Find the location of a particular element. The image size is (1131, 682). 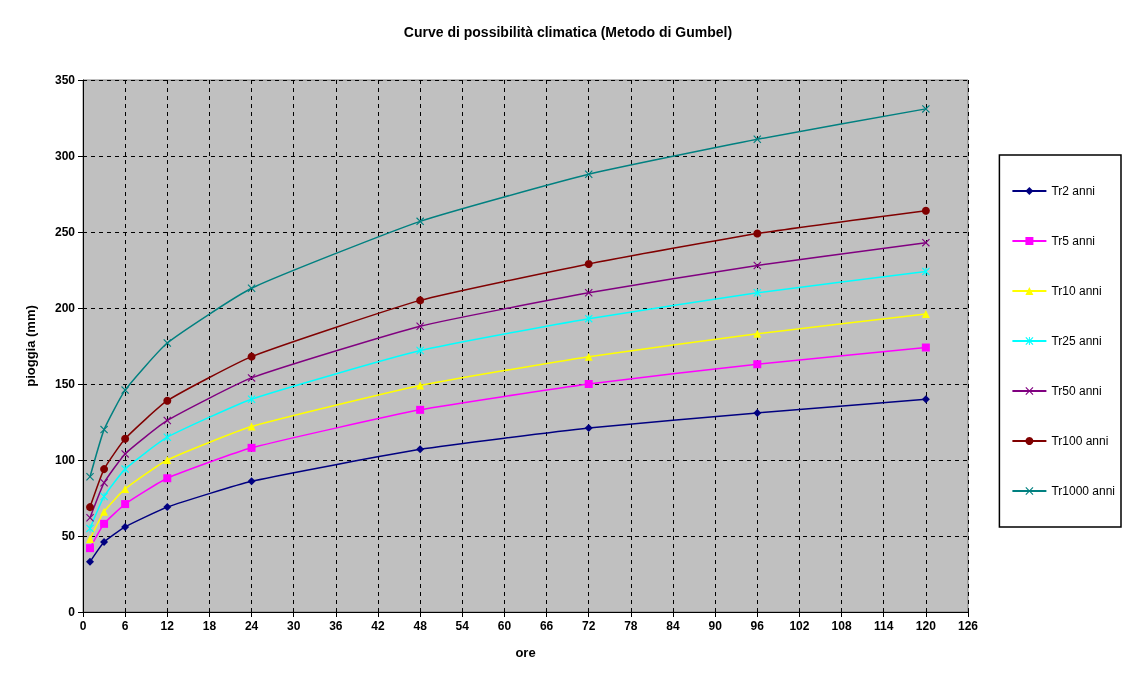

y-axis-title: pioggia (mm) is located at coordinates (30, 346).